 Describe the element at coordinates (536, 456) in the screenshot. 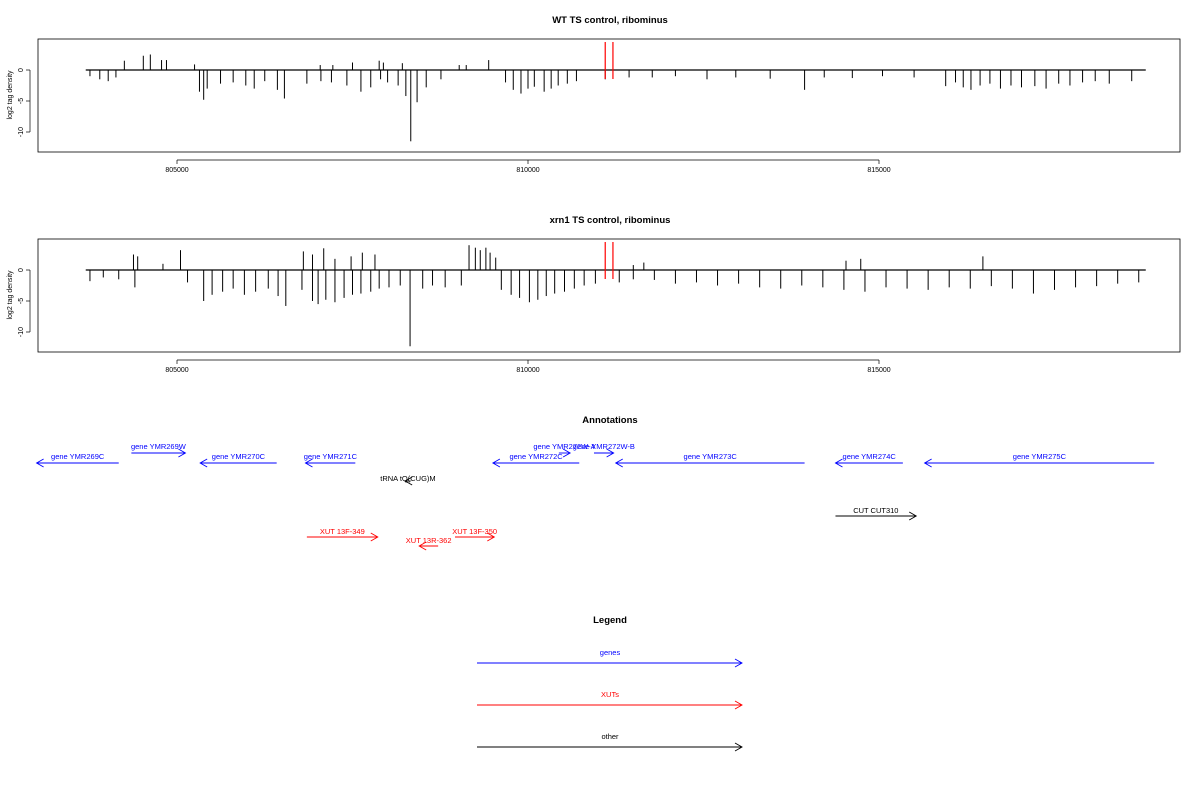

I see `feature-label: gene YMR272C` at that location.